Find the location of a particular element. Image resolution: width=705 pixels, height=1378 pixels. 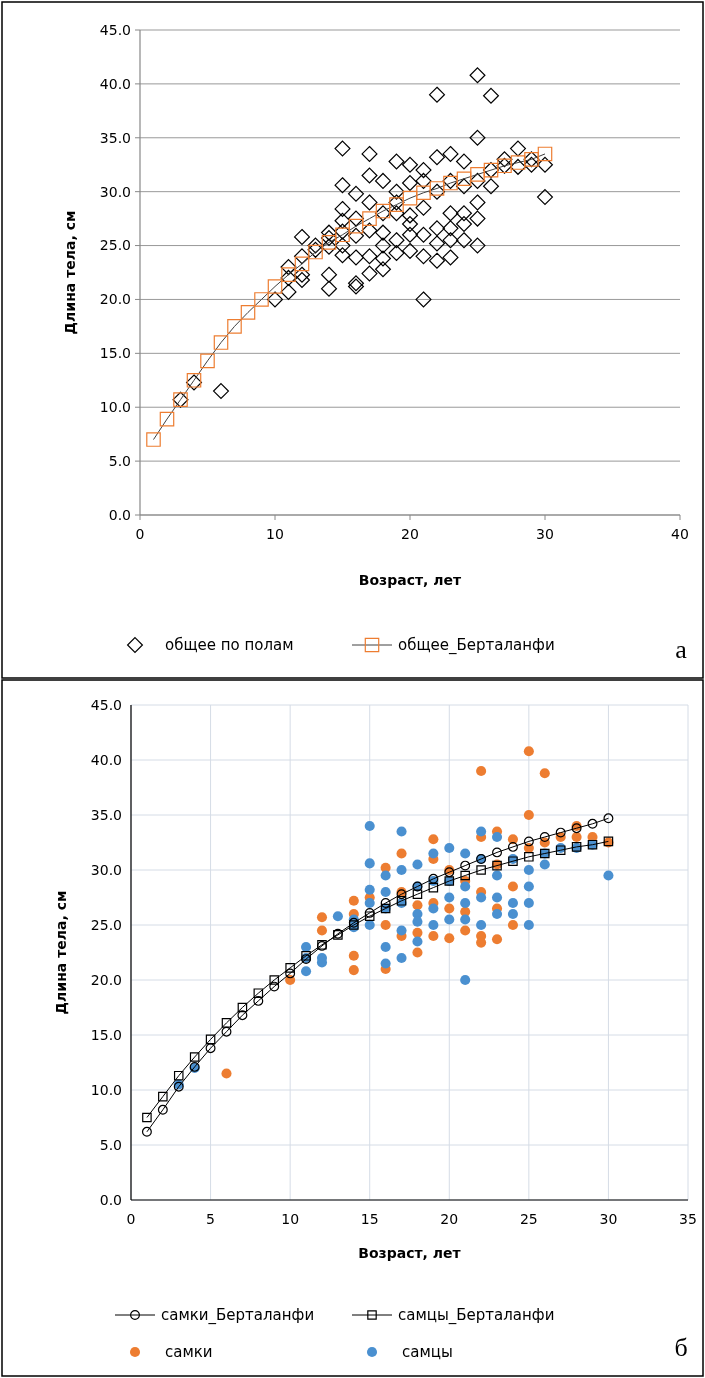

x-tick-label: 25 is located at coordinates (528, 1219).